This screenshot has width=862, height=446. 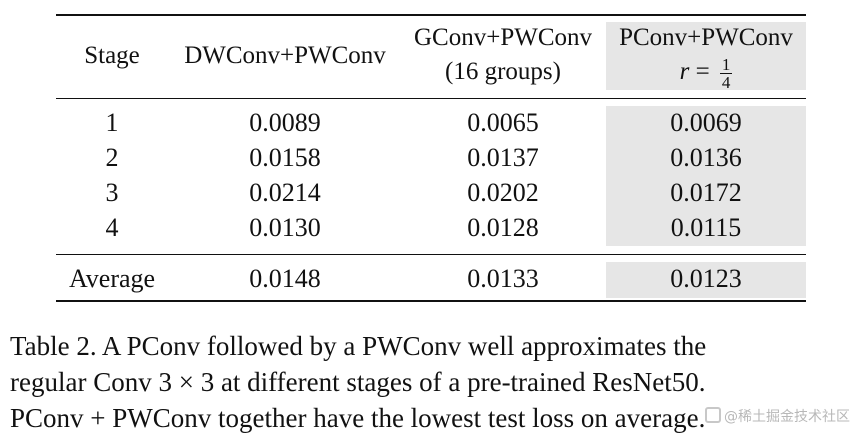 What do you see at coordinates (684, 72) in the screenshot?
I see `ratio-symbol: r` at bounding box center [684, 72].